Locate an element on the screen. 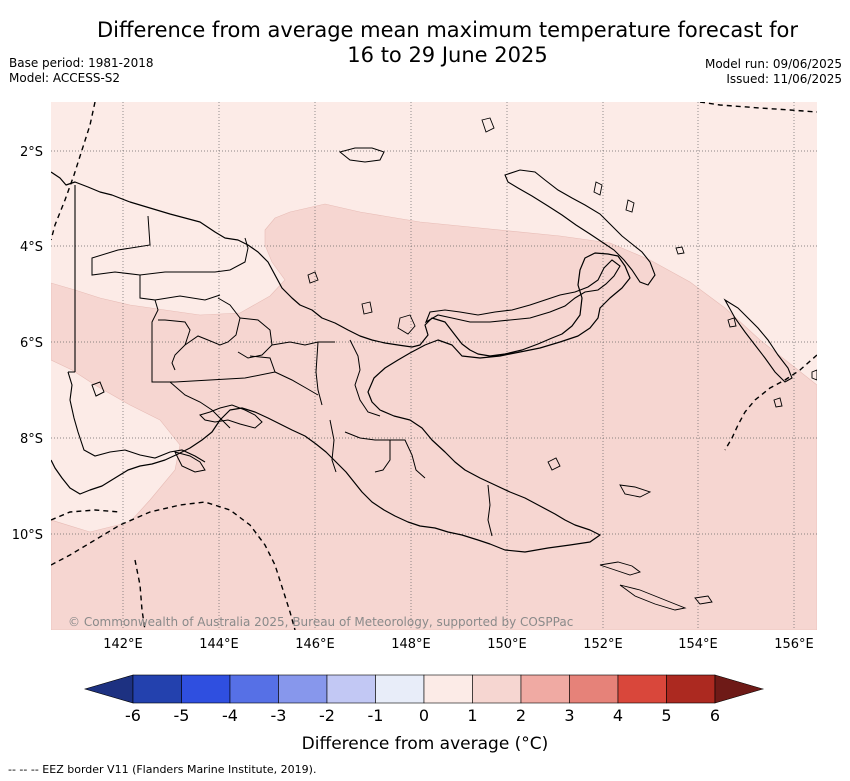 This screenshot has height=781, width=850. south-coast is located at coordinates (136, 417).